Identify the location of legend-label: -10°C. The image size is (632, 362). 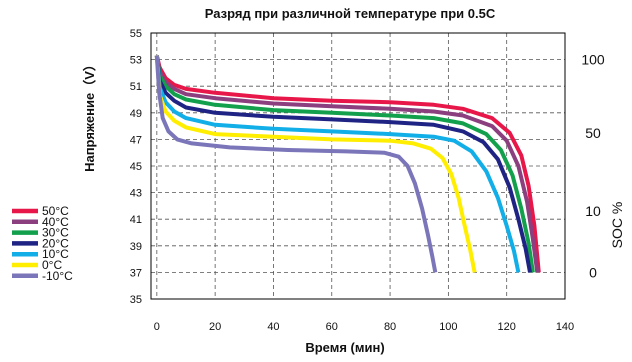
(57, 276).